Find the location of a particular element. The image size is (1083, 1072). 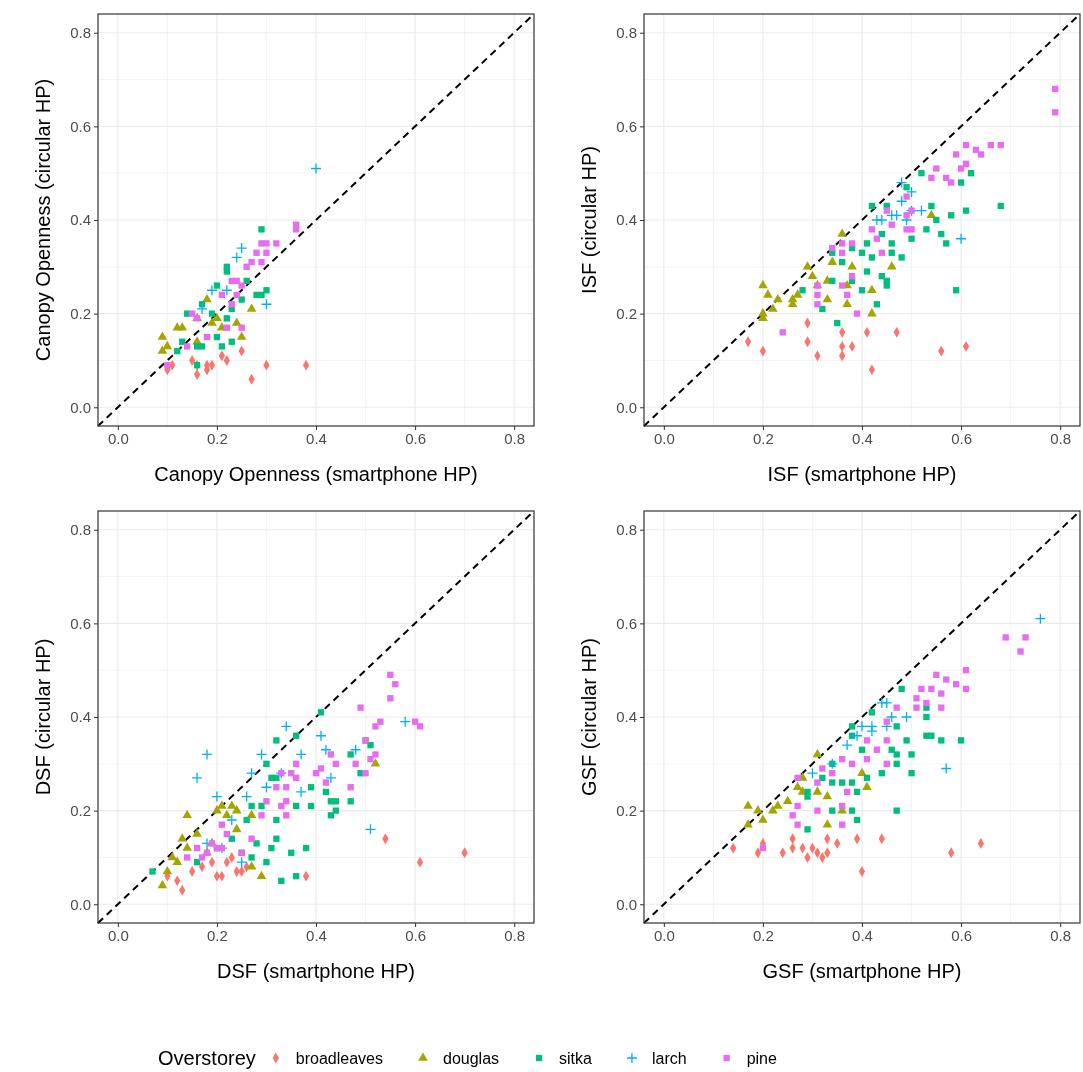

legend-label: douglas is located at coordinates (471, 1058).